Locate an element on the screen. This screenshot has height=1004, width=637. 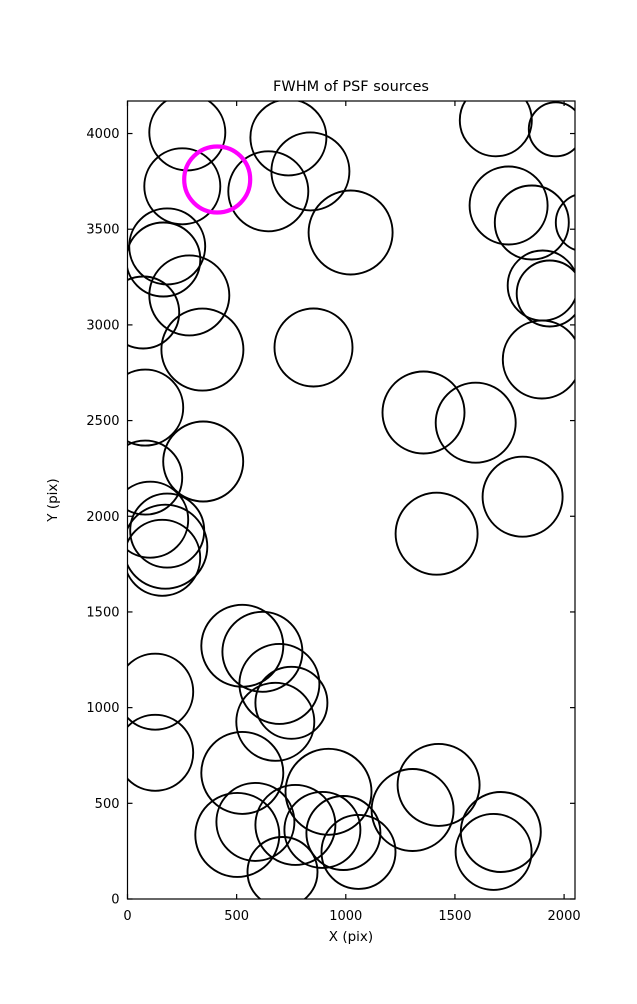
x-tick-label: 500 is located at coordinates (236, 916).